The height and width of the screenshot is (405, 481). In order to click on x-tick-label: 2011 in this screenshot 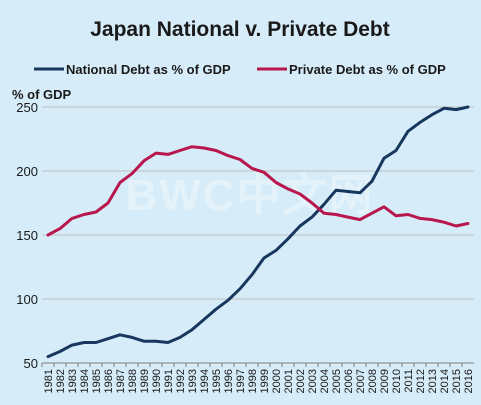, I will do `click(409, 381)`.